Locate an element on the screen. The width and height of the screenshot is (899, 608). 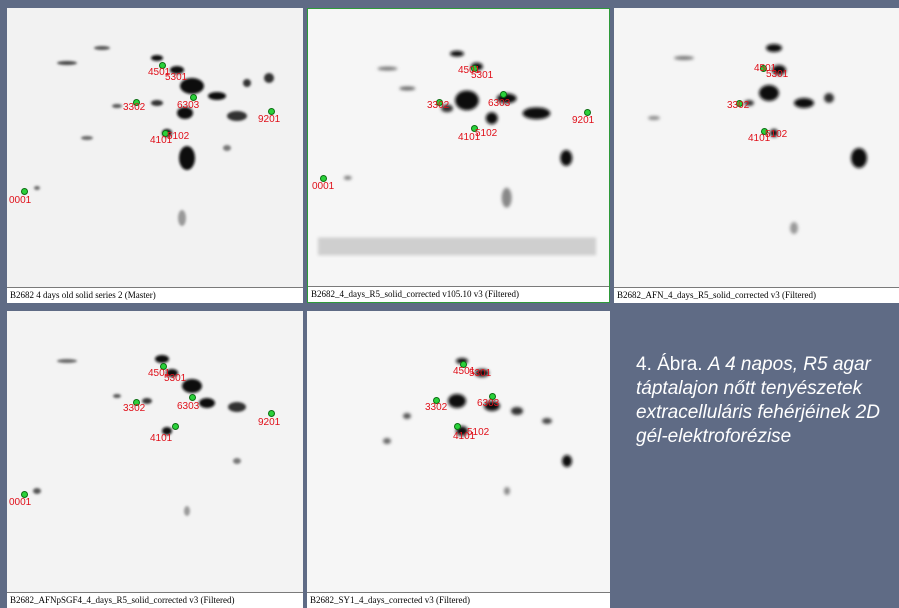
panel-caption: B2682 4 days old solid series 2 (Master) is located at coordinates (155, 295).